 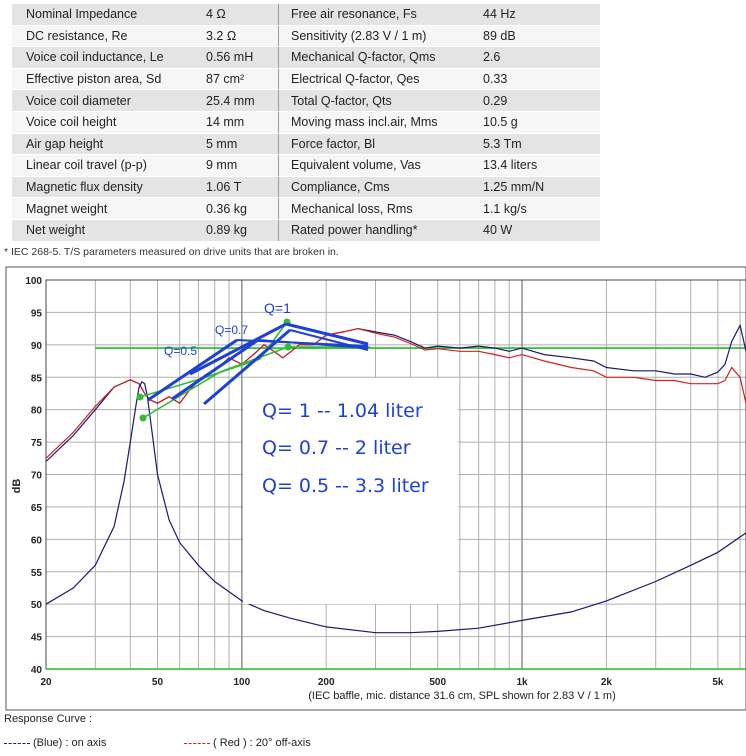 What do you see at coordinates (535, 100) in the screenshot?
I see `spec-value-2: 0.29` at bounding box center [535, 100].